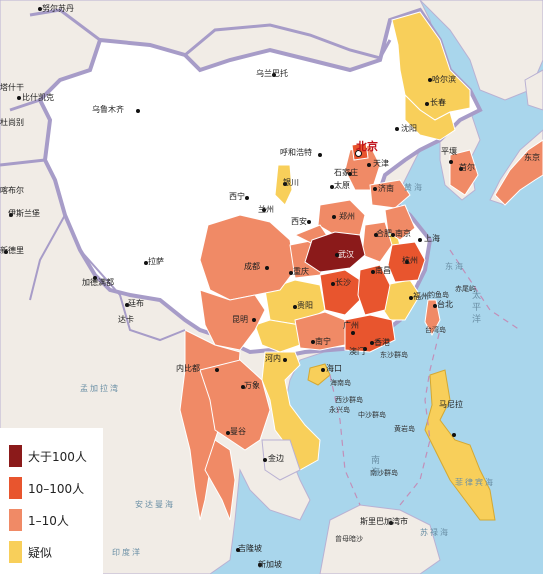 The image size is (543, 574). I want to click on label-eastsea: 东海, so click(455, 266).